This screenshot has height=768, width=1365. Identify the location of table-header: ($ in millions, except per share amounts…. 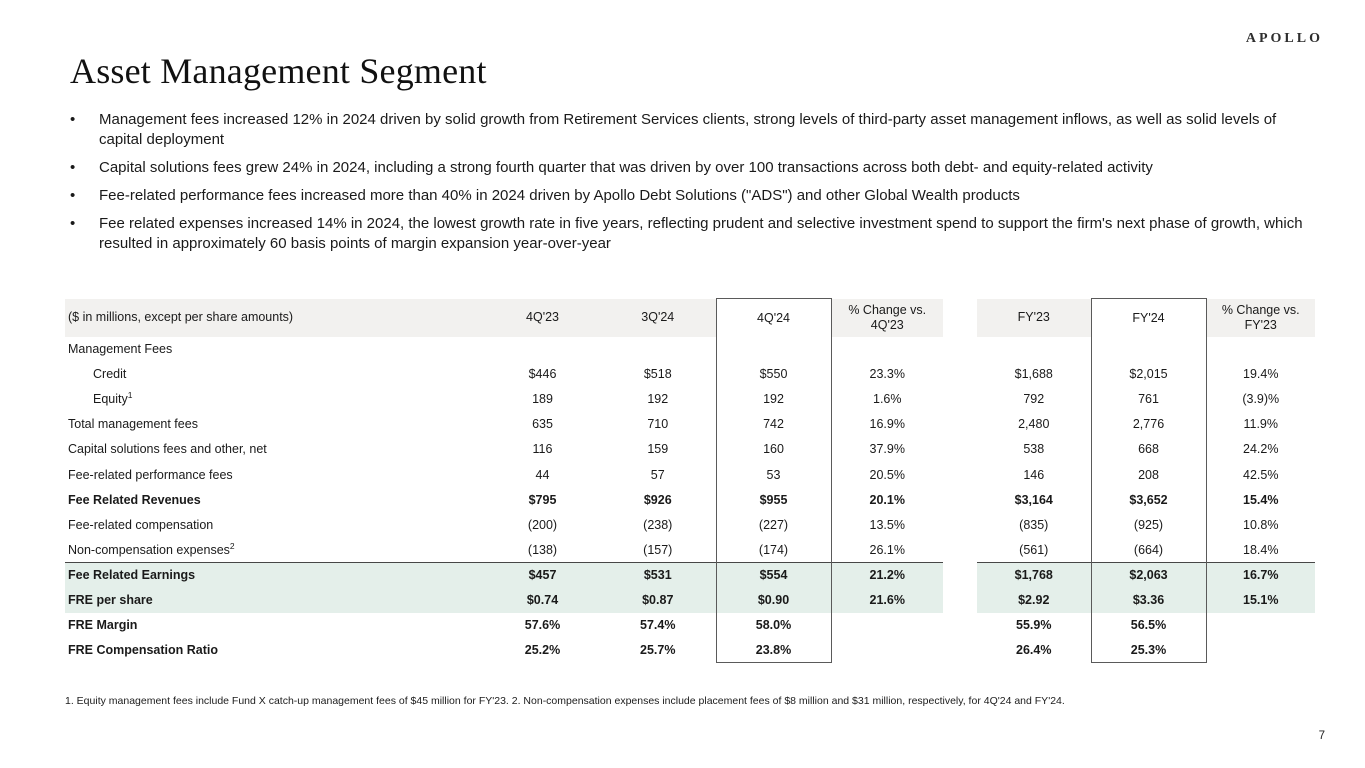
(690, 317).